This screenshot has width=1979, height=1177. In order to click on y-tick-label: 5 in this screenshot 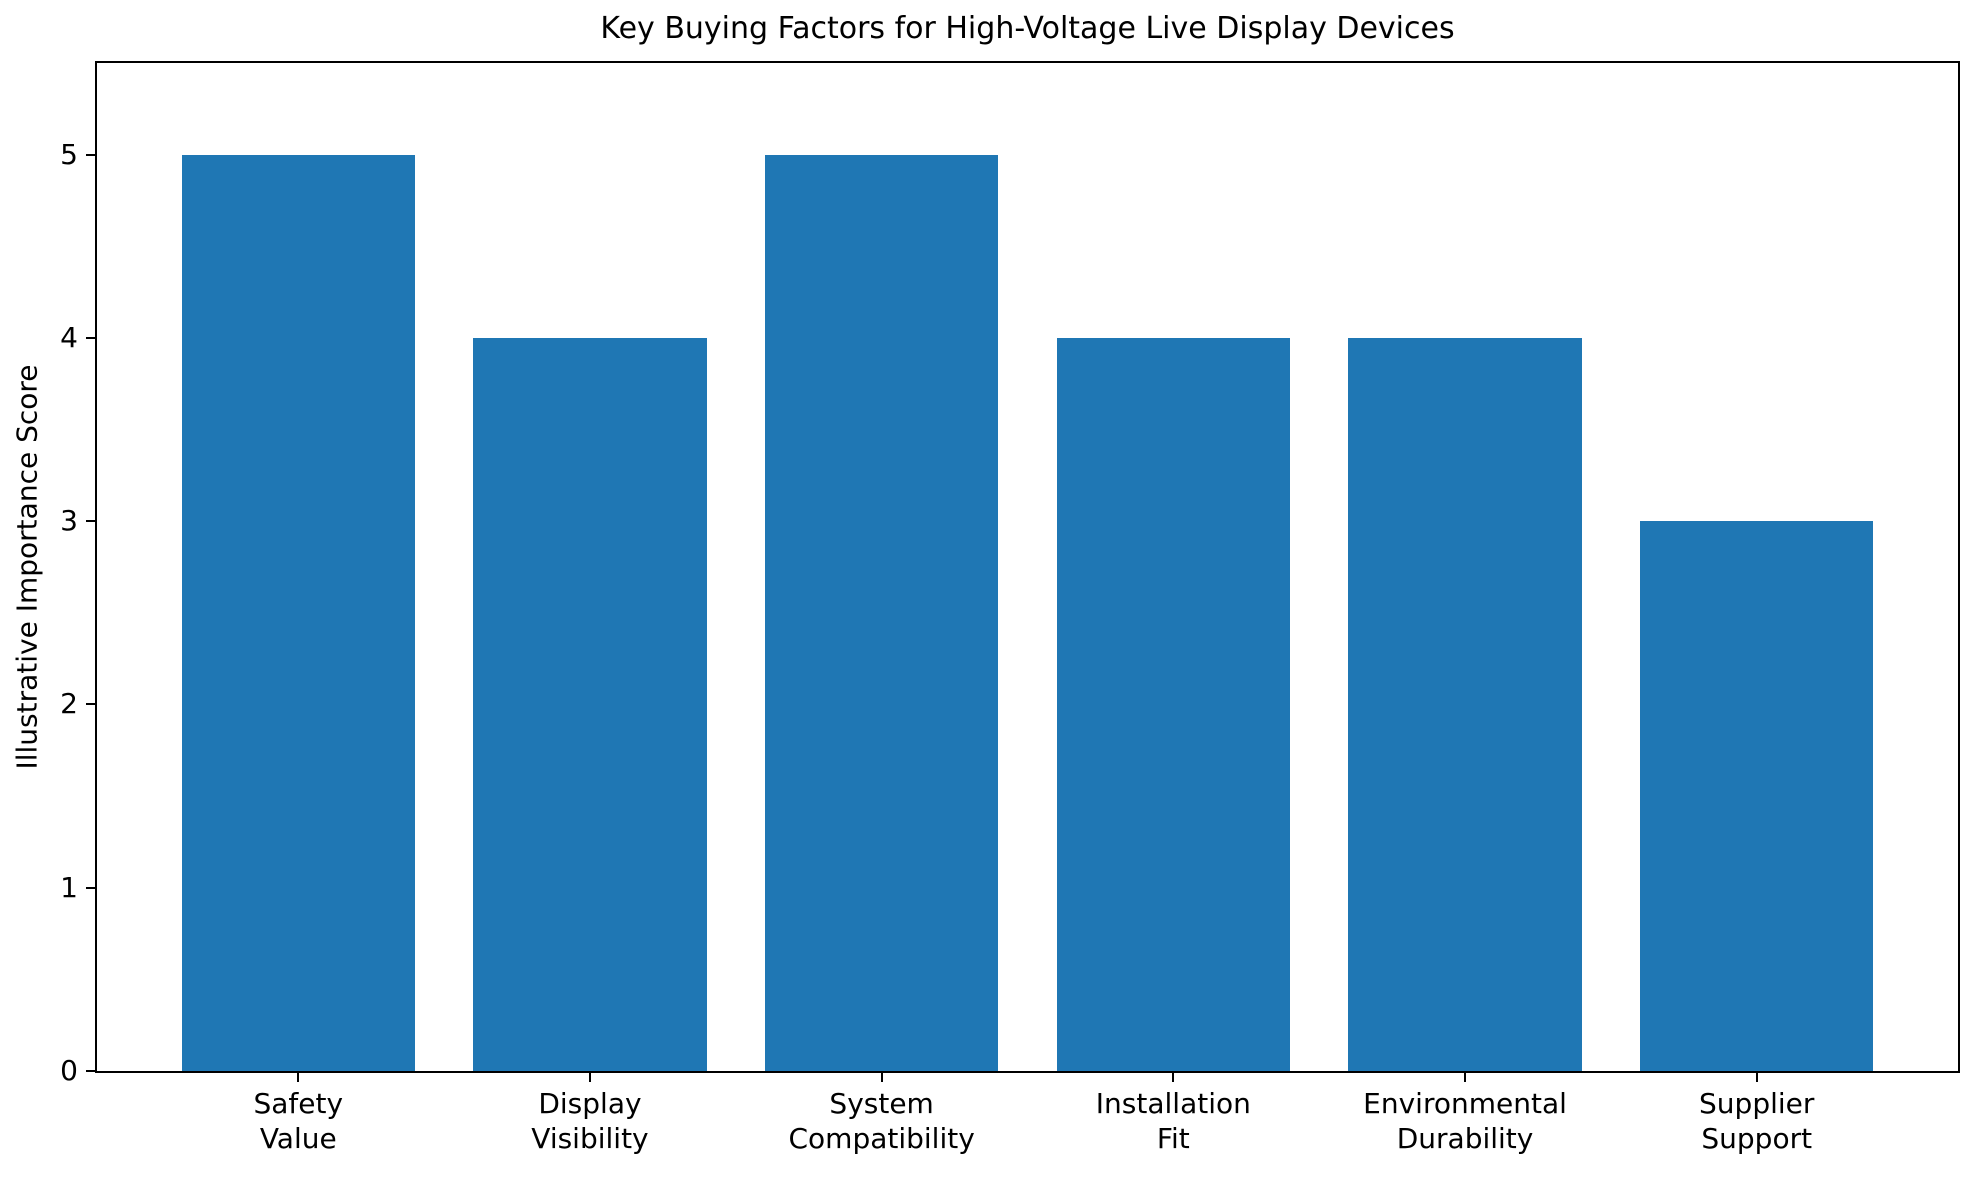, I will do `click(69, 154)`.